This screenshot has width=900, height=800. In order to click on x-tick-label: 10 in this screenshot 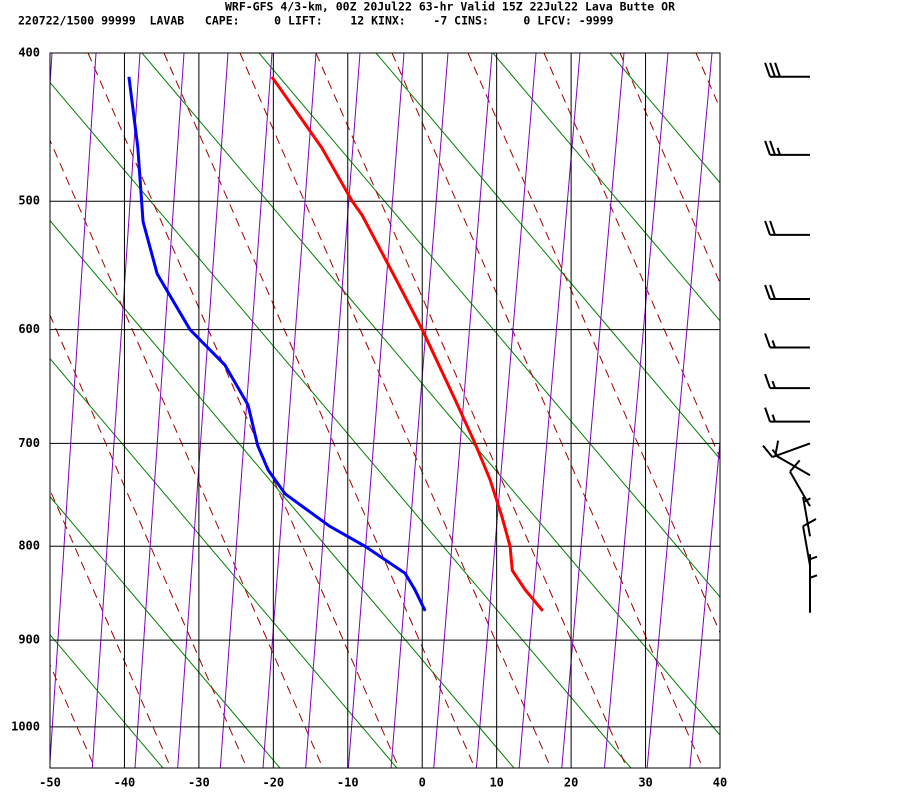, I will do `click(496, 783)`.